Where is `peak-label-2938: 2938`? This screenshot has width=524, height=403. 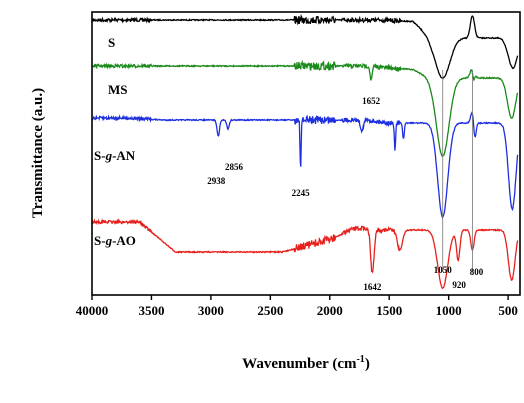
peak-label-2938: 2938 is located at coordinates (216, 181).